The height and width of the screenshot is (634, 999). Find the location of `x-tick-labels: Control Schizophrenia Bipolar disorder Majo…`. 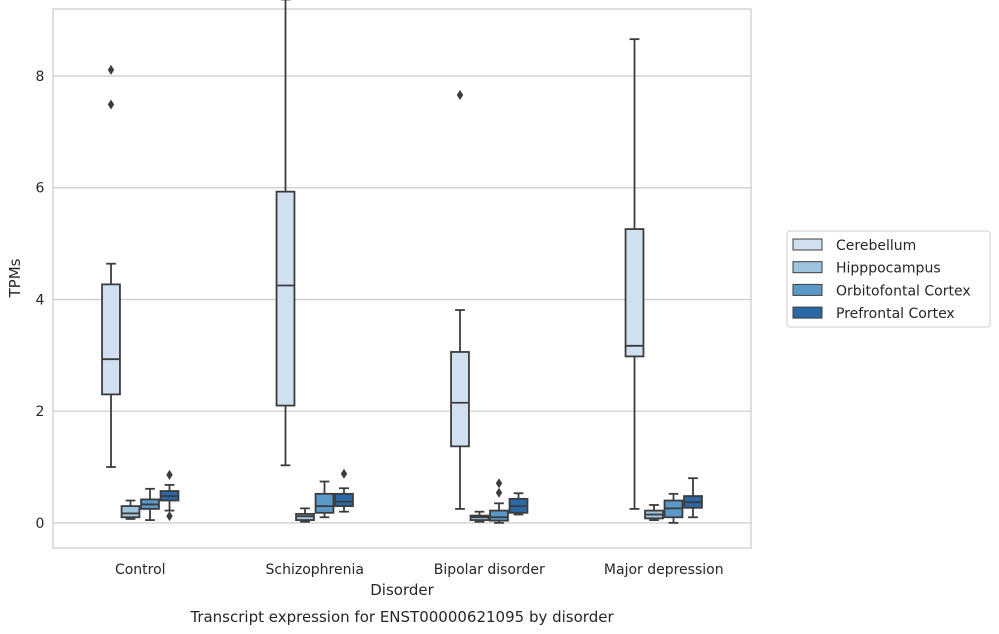

x-tick-labels: Control Schizophrenia Bipolar disorder Majo… is located at coordinates (419, 570).